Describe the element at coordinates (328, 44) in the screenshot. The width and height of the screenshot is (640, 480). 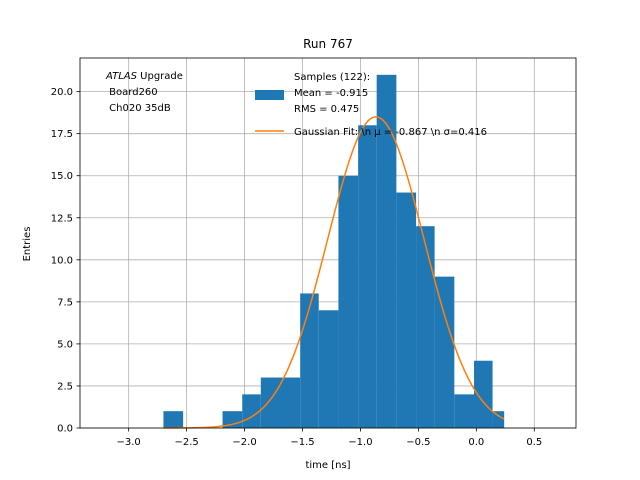
I see `chart-title: Run 767` at that location.